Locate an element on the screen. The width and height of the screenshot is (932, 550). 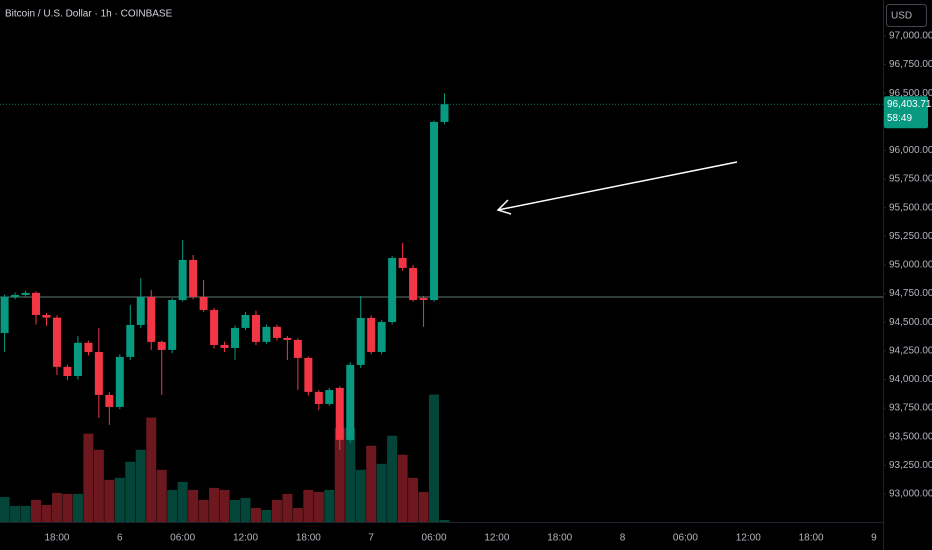
arrow-line is located at coordinates (617, 186).